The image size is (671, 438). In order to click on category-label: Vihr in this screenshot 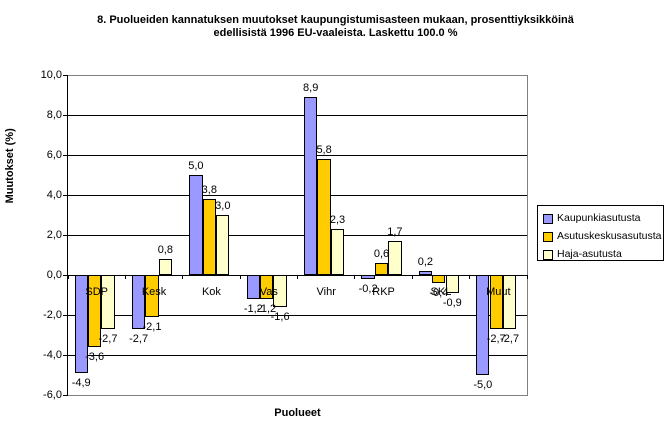, I will do `click(326, 292)`.